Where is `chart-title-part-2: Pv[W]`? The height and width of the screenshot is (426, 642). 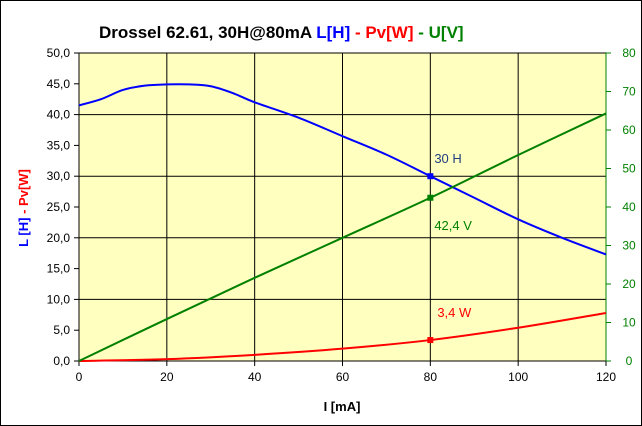 chart-title-part-2: Pv[W] is located at coordinates (389, 32).